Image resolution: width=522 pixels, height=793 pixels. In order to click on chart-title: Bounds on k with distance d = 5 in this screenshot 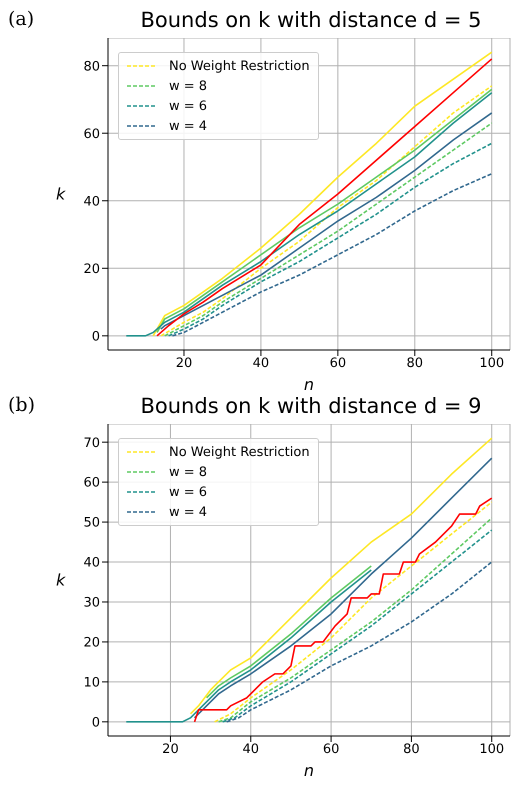, I will do `click(310, 20)`.